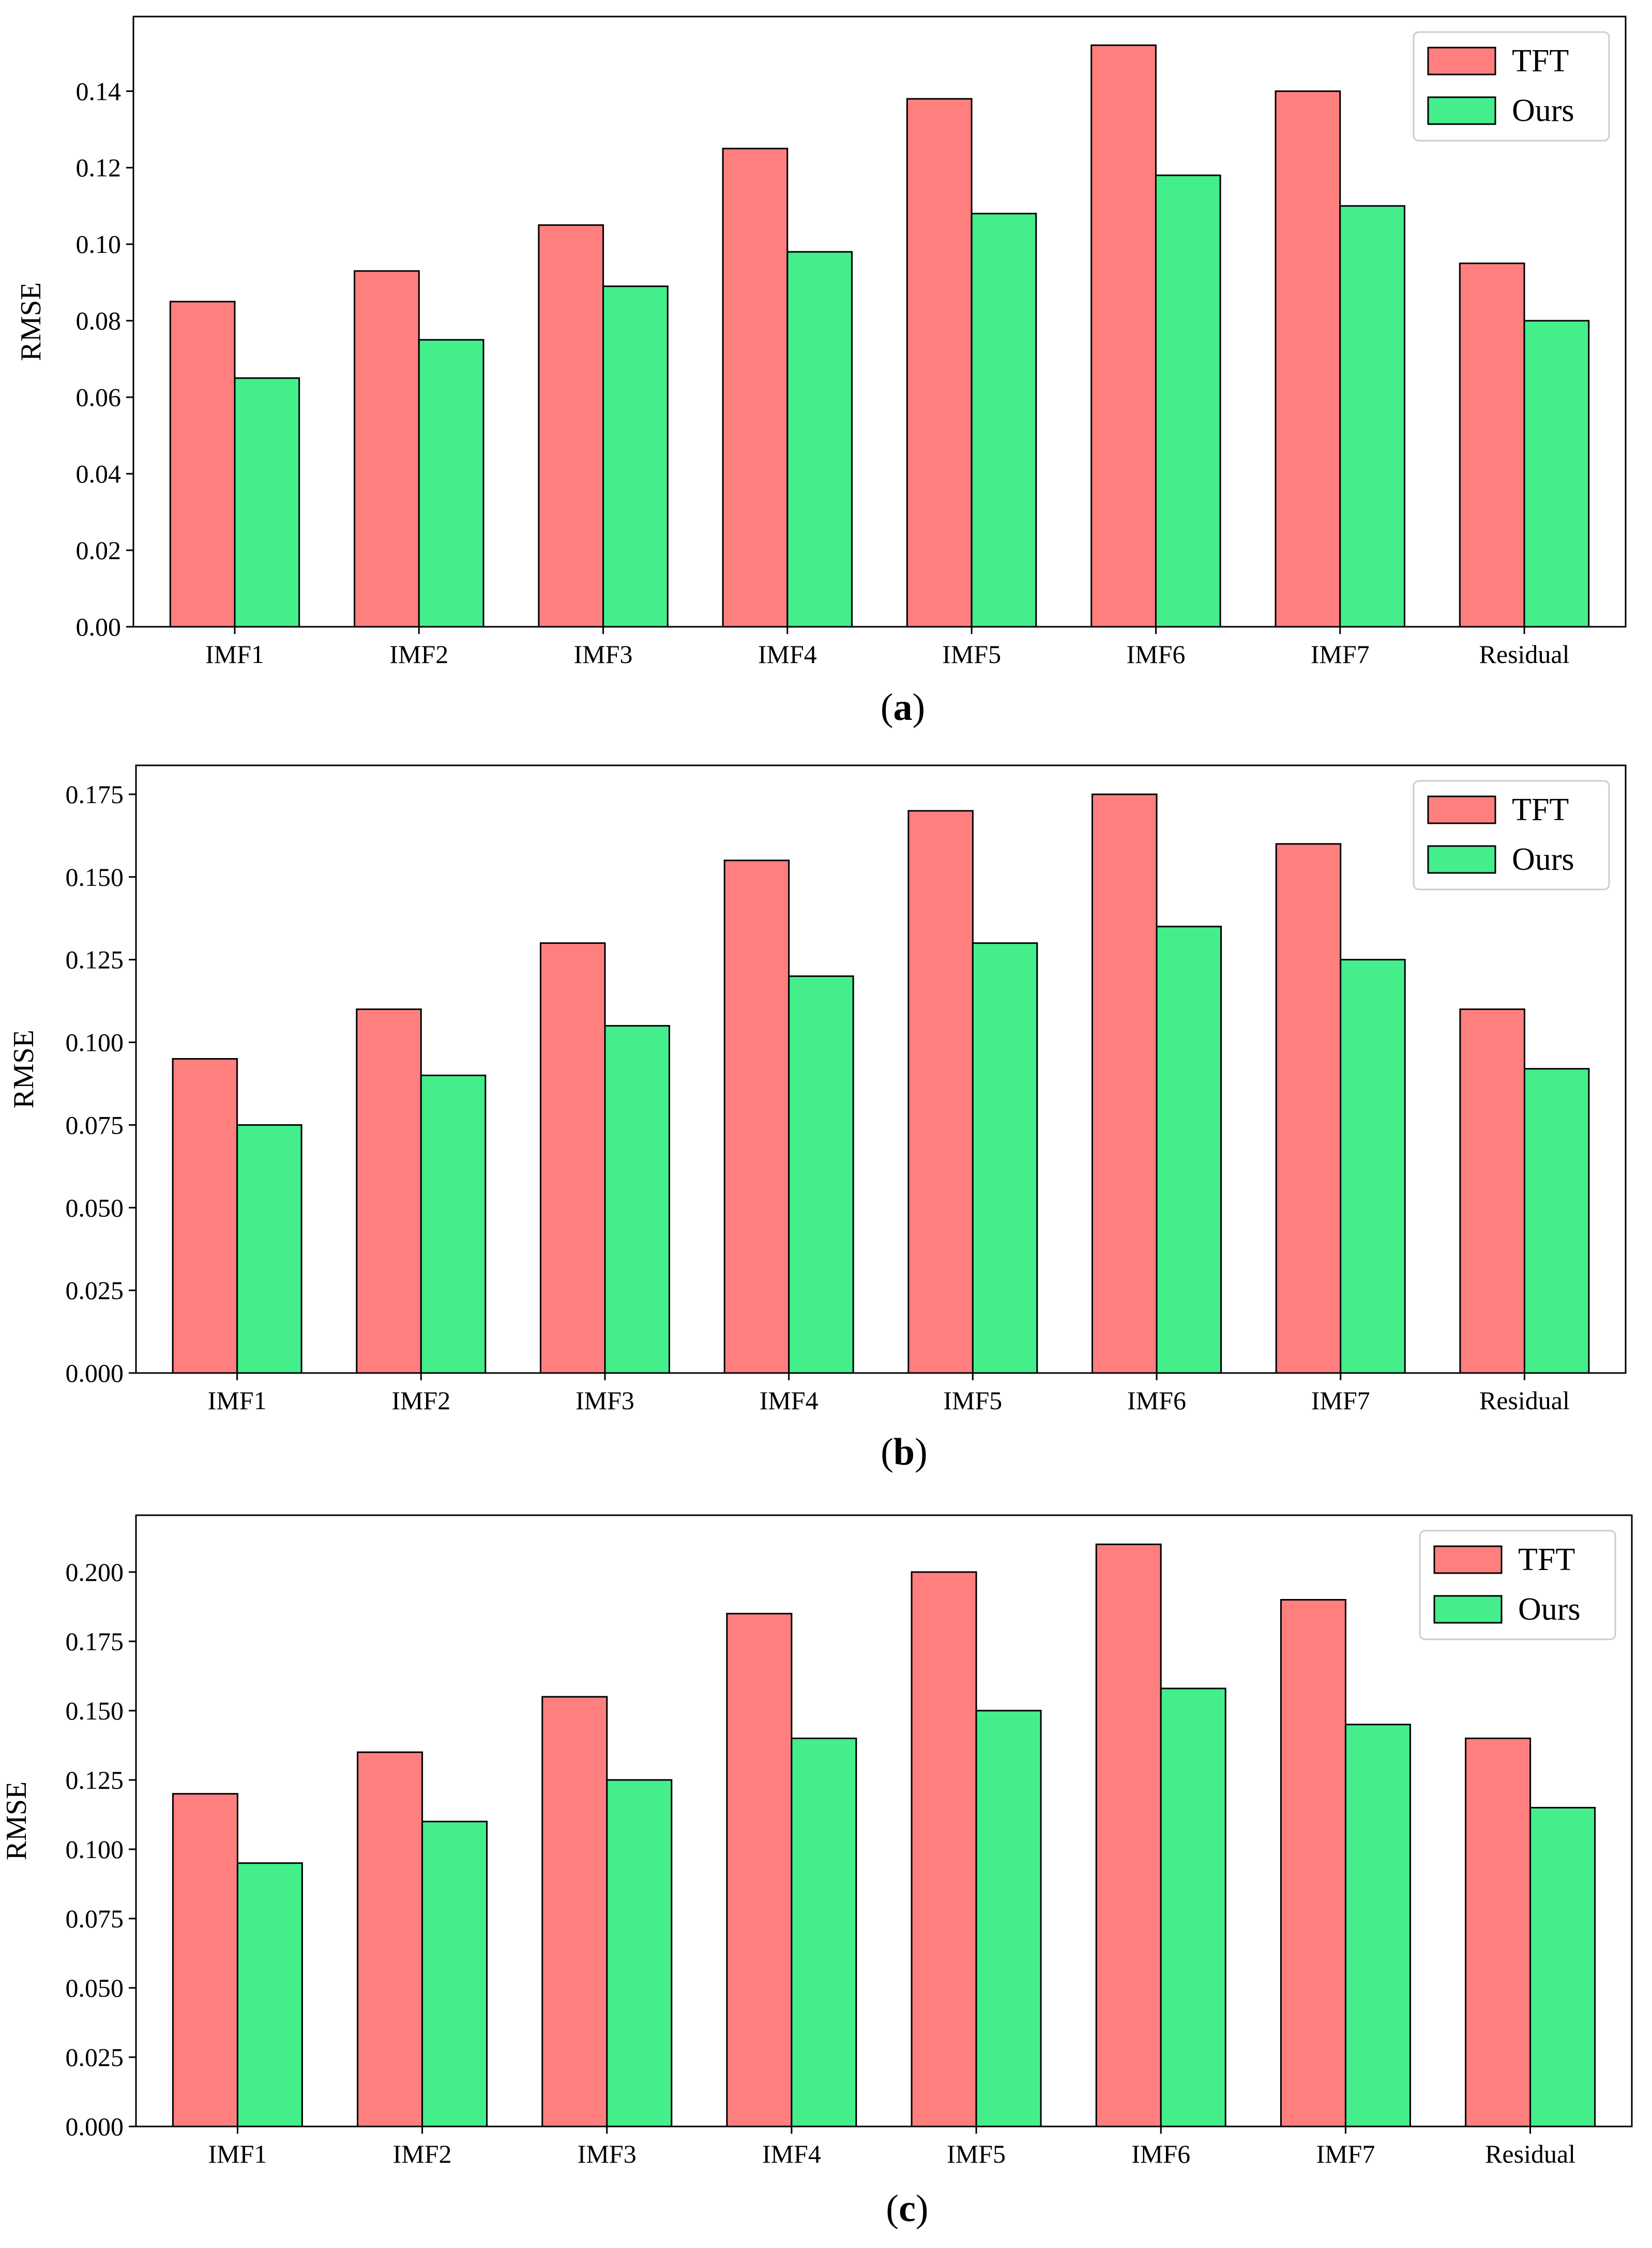  What do you see at coordinates (99, 397) in the screenshot?
I see `y-tick-label: 0.06` at bounding box center [99, 397].